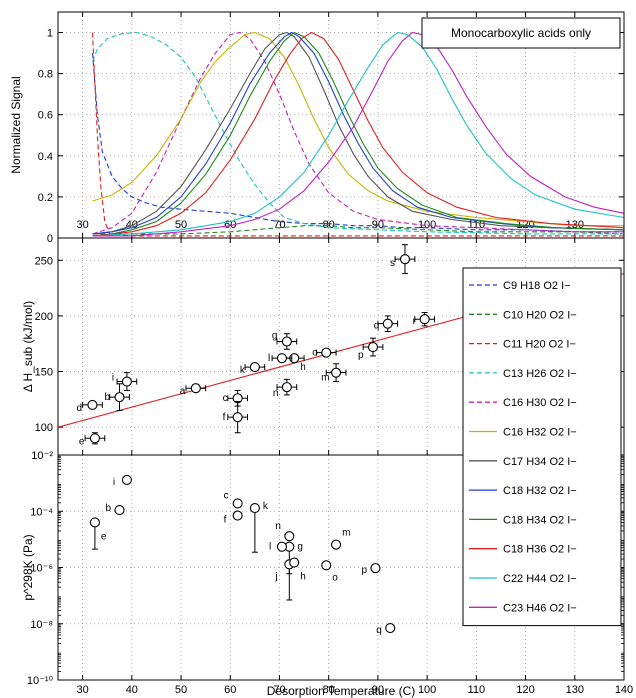 Image resolution: width=636 pixels, height=698 pixels. Describe the element at coordinates (50, 34) in the screenshot. I see `top-ytick-label: 1` at that location.